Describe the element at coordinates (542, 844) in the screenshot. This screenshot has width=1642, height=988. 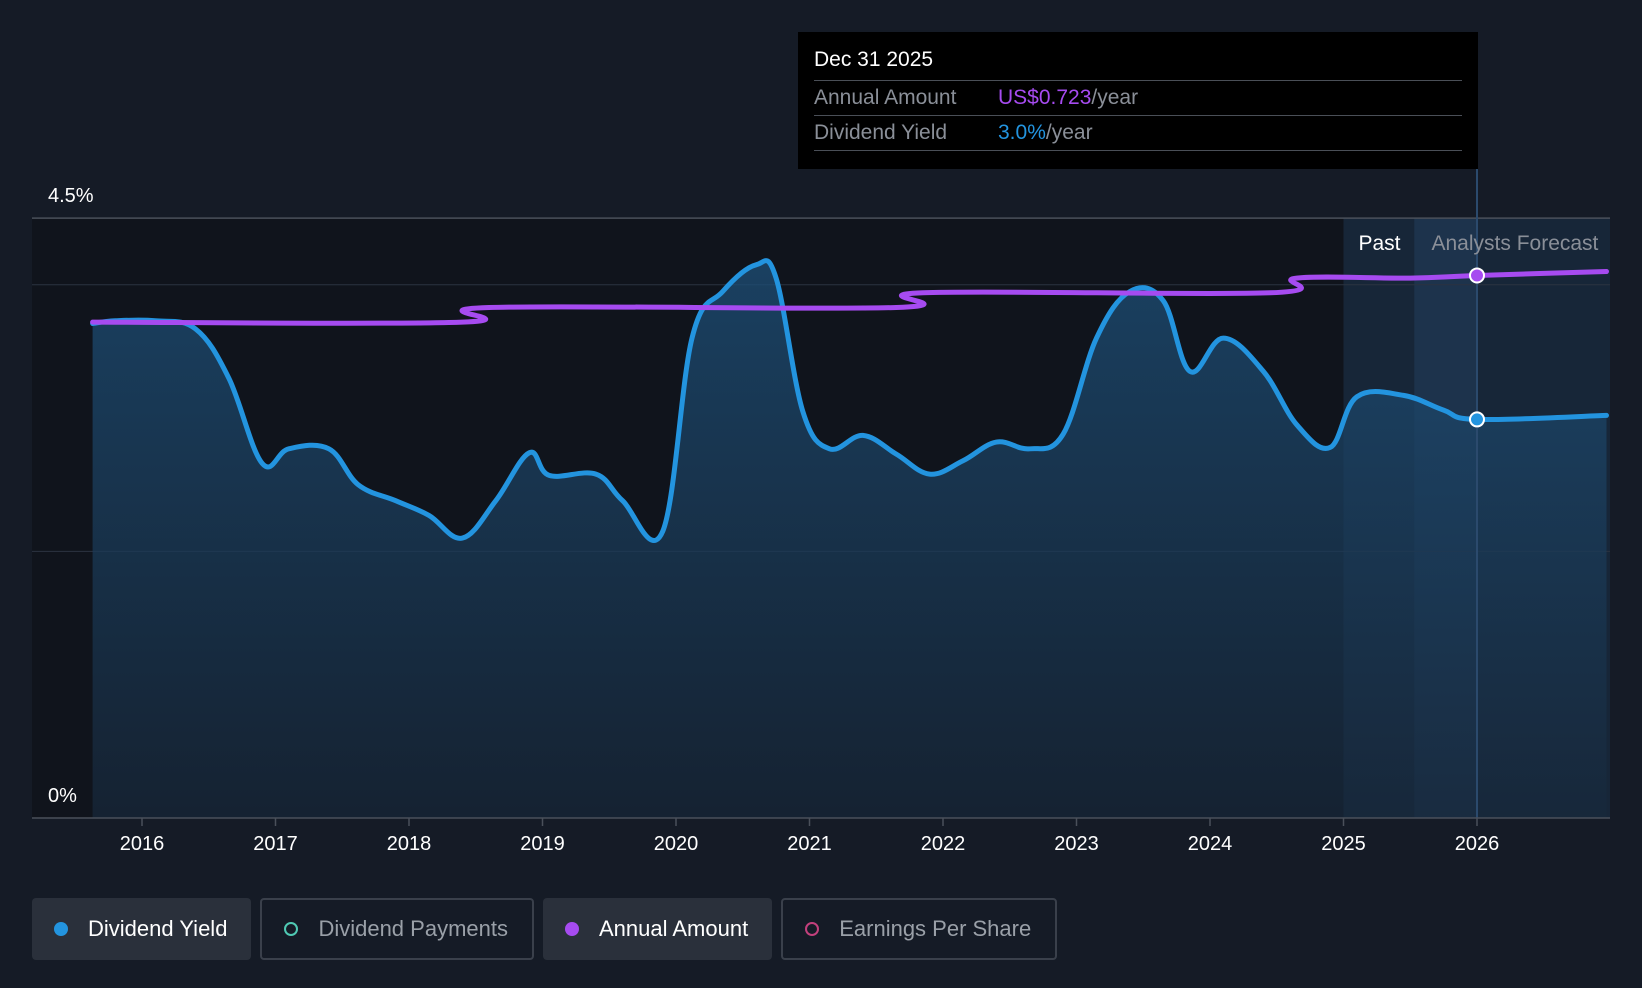
I see `x-tick-label: 2019` at that location.